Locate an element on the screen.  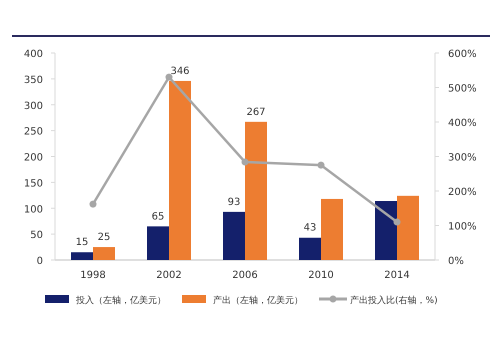
x-tick-label: 2010 is located at coordinates (321, 275).